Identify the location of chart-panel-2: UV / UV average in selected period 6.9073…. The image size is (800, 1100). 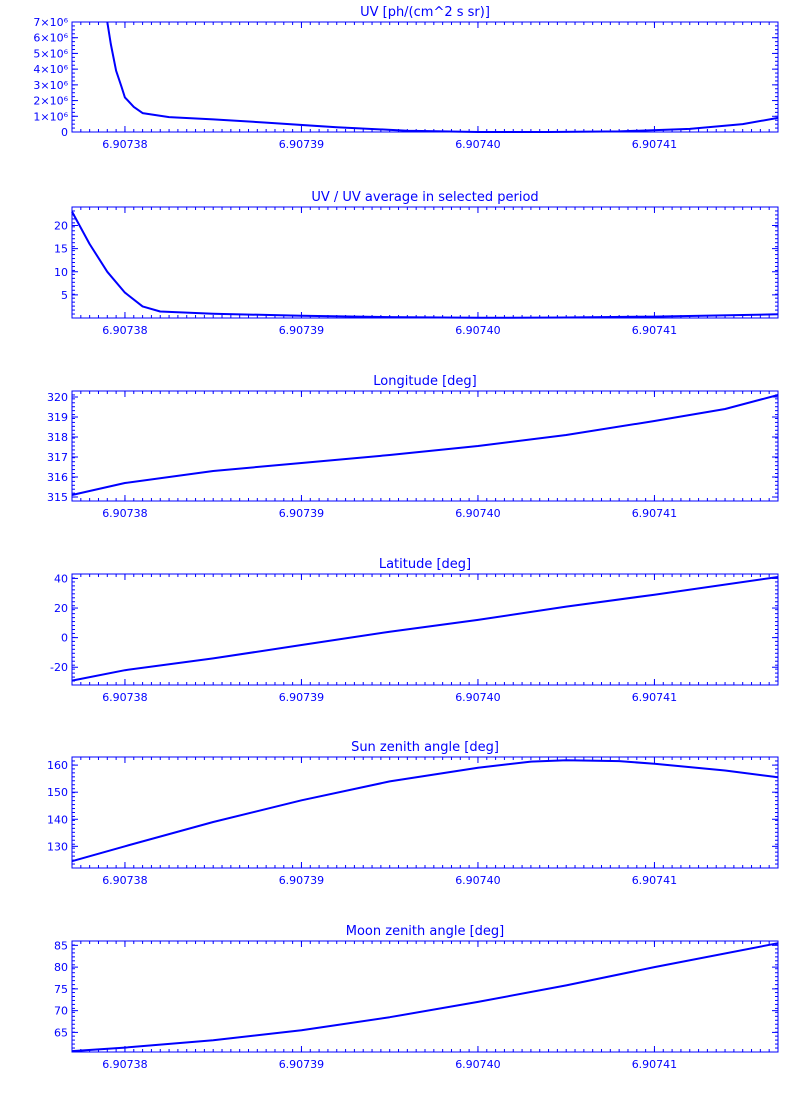
(416, 263).